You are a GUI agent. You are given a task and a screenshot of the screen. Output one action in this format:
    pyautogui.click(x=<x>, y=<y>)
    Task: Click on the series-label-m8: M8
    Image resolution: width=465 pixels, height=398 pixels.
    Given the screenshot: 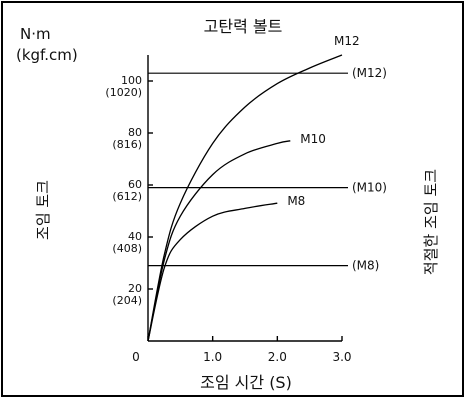 What is the action you would take?
    pyautogui.click(x=296, y=201)
    